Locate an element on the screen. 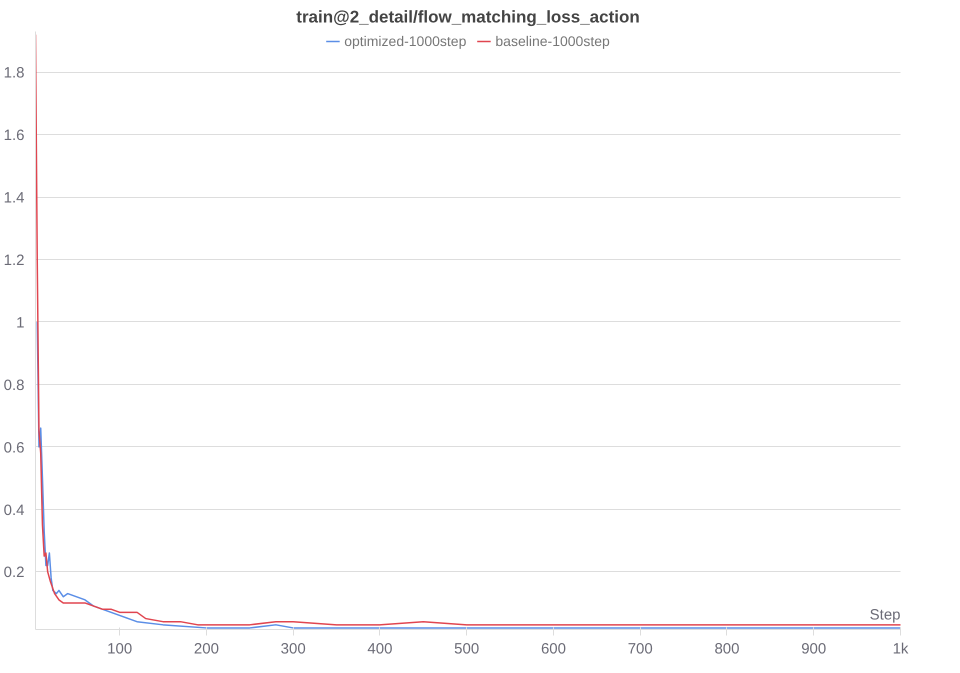 This screenshot has width=960, height=673. x-tick-label: 400 is located at coordinates (379, 649).